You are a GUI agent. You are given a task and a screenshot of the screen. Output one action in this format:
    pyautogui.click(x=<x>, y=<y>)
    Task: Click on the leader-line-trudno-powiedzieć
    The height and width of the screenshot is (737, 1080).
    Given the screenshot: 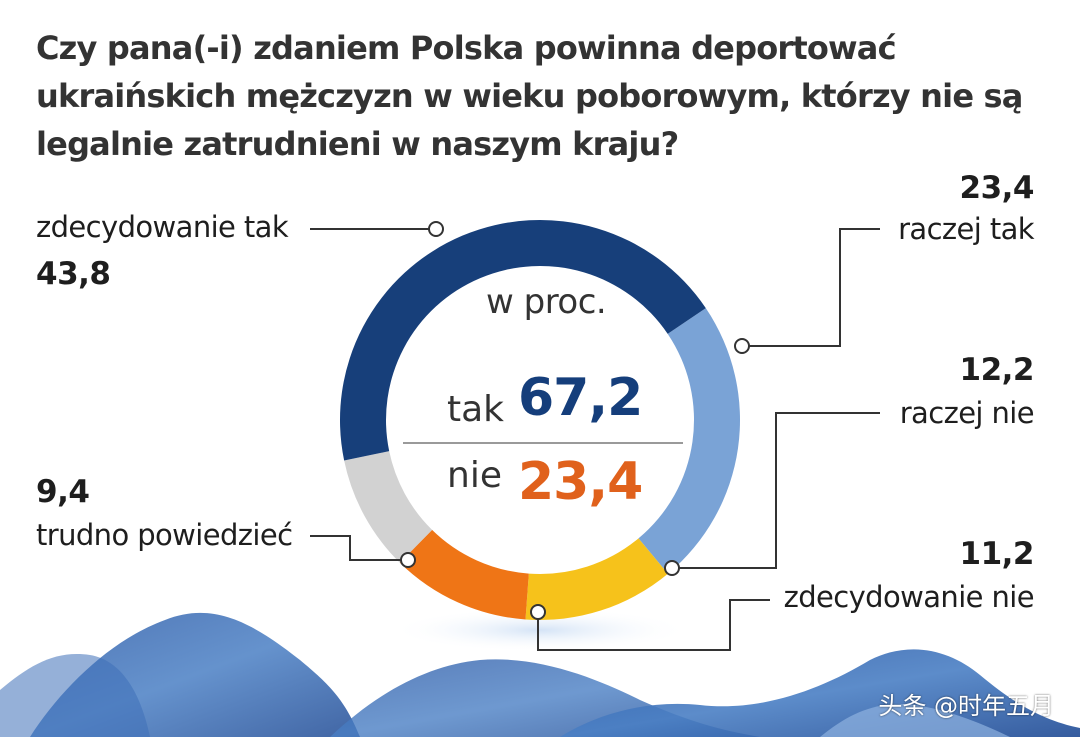 What is the action you would take?
    pyautogui.click(x=359, y=548)
    